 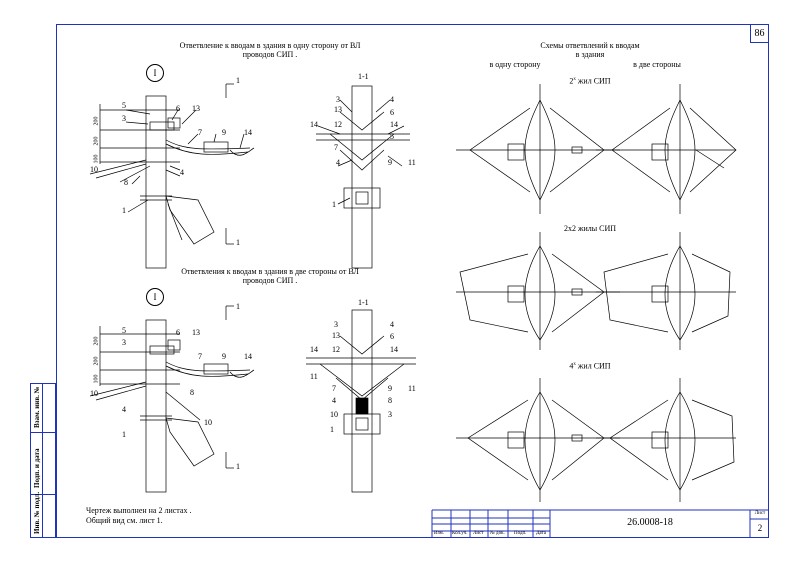 I want to click on title-block-lines, so click(x=600, y=523).